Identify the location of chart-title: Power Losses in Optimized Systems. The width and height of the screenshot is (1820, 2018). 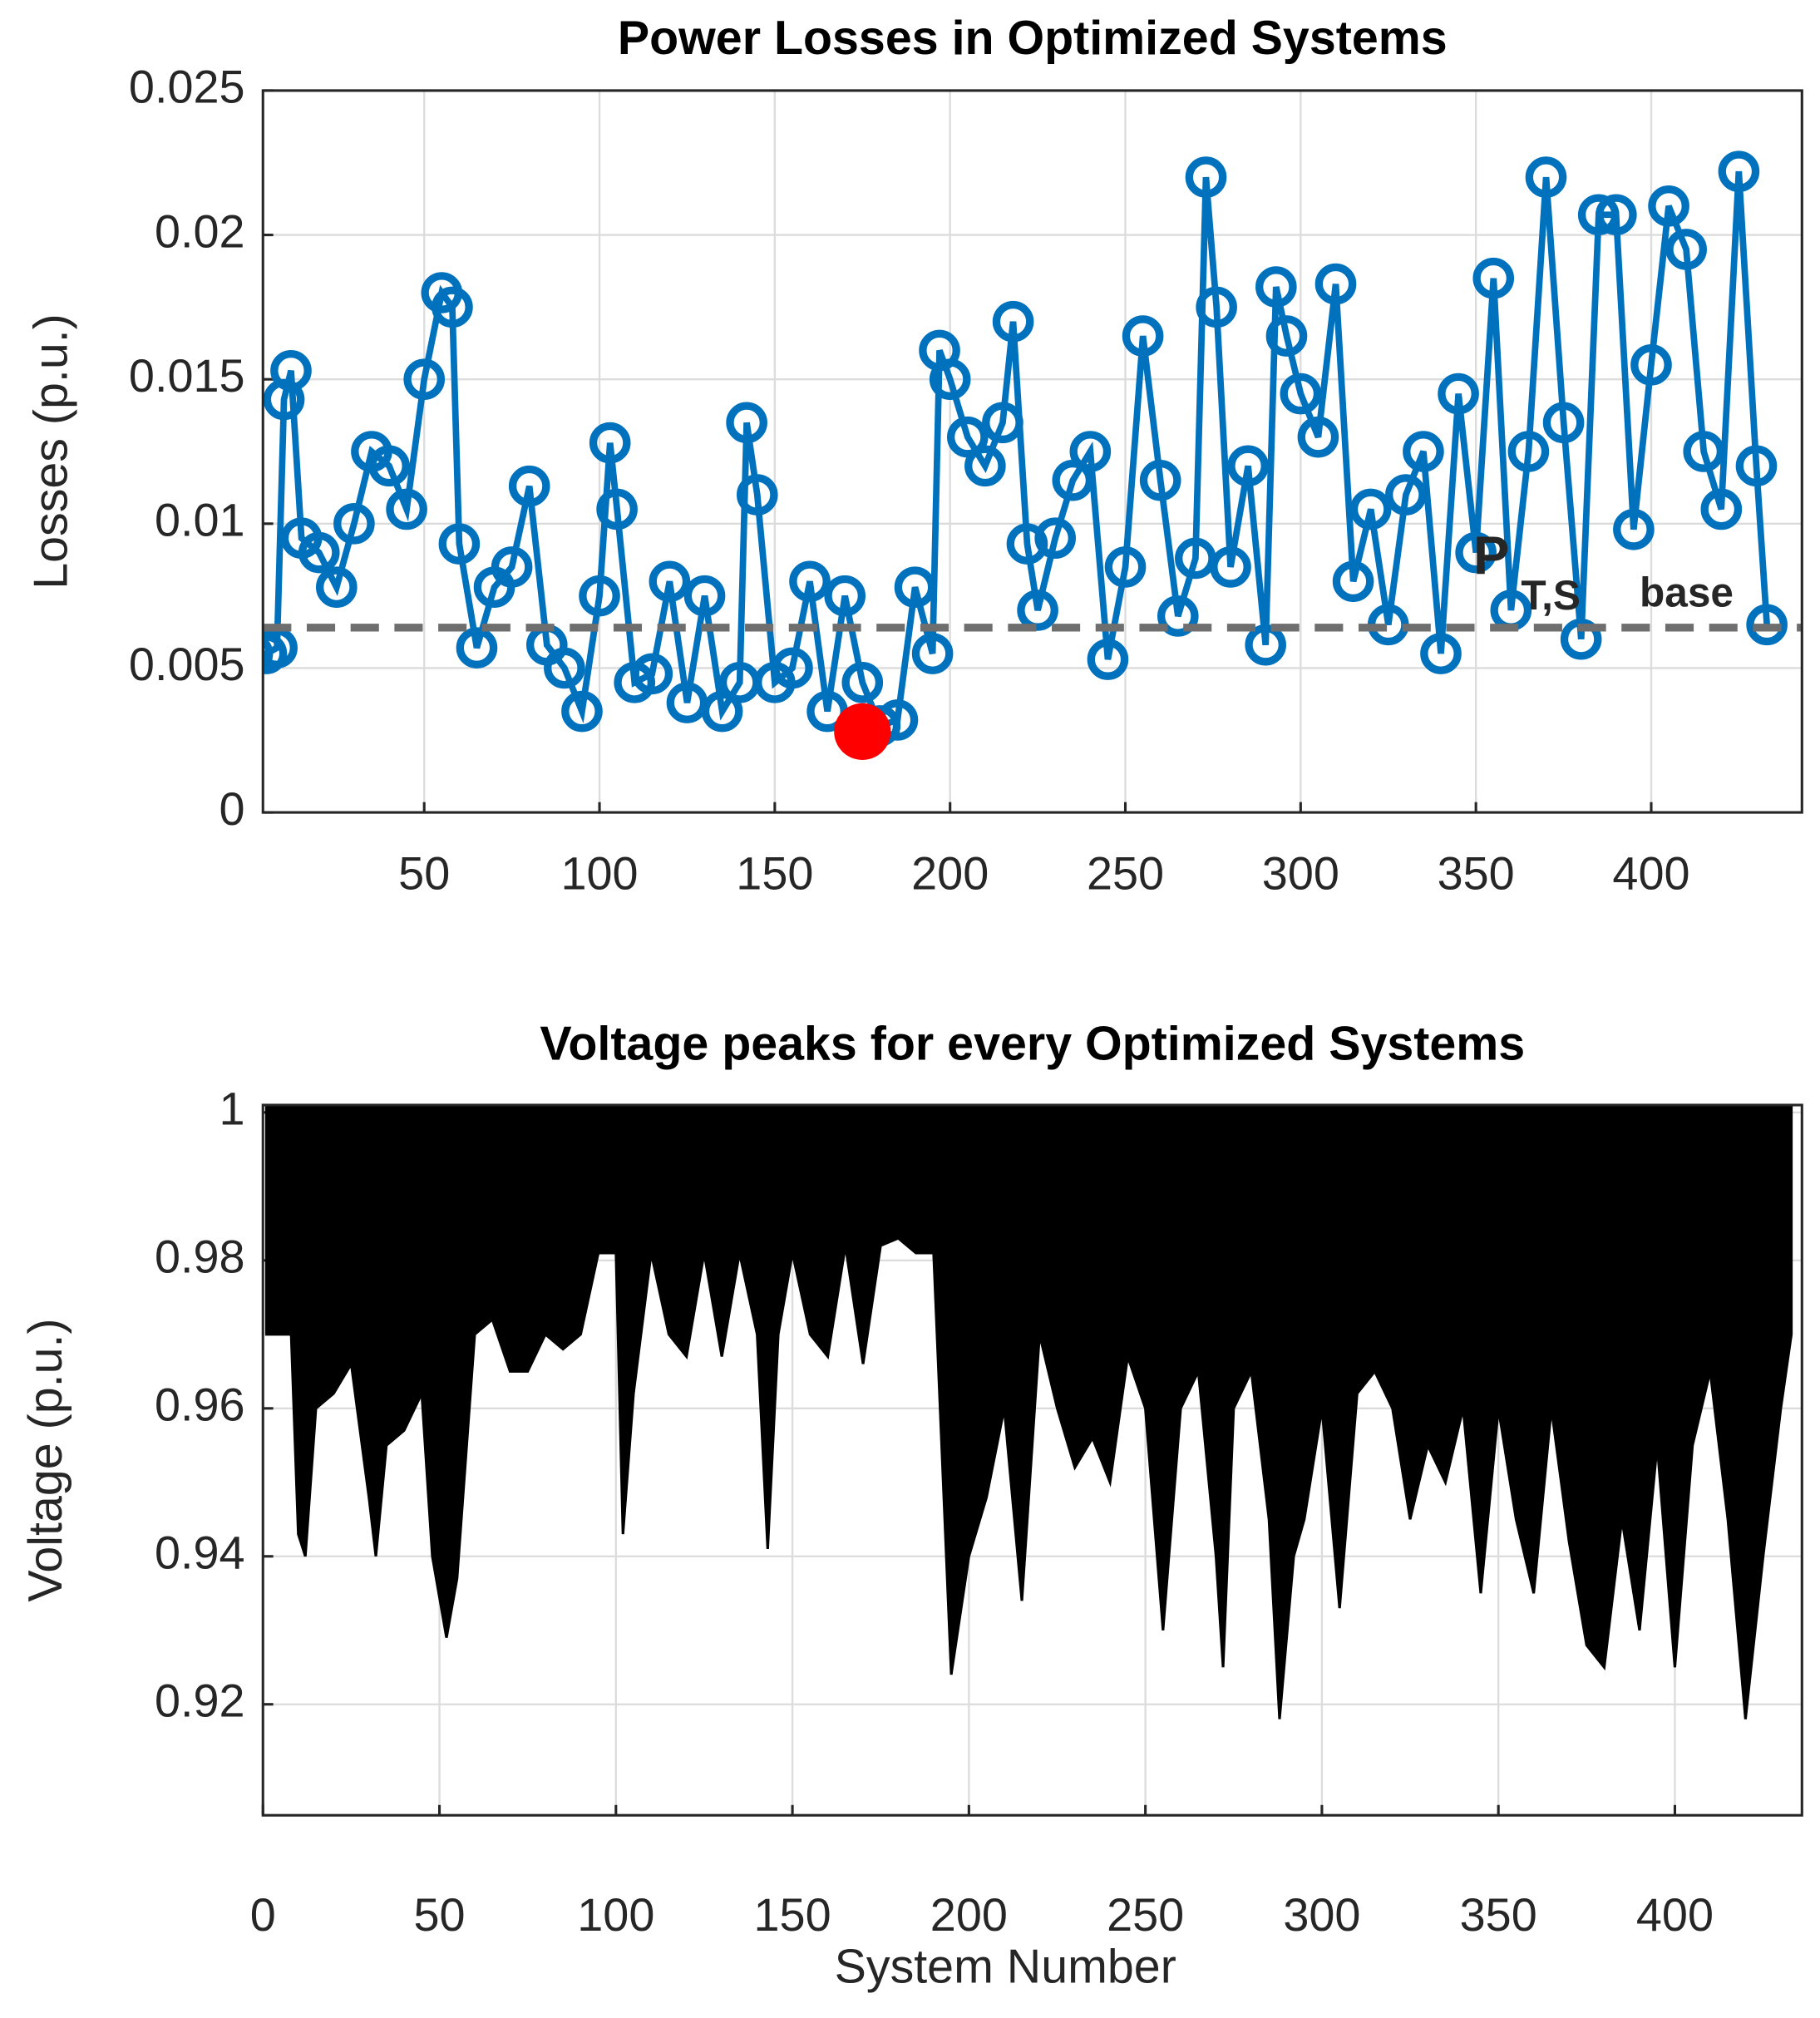
(1033, 38).